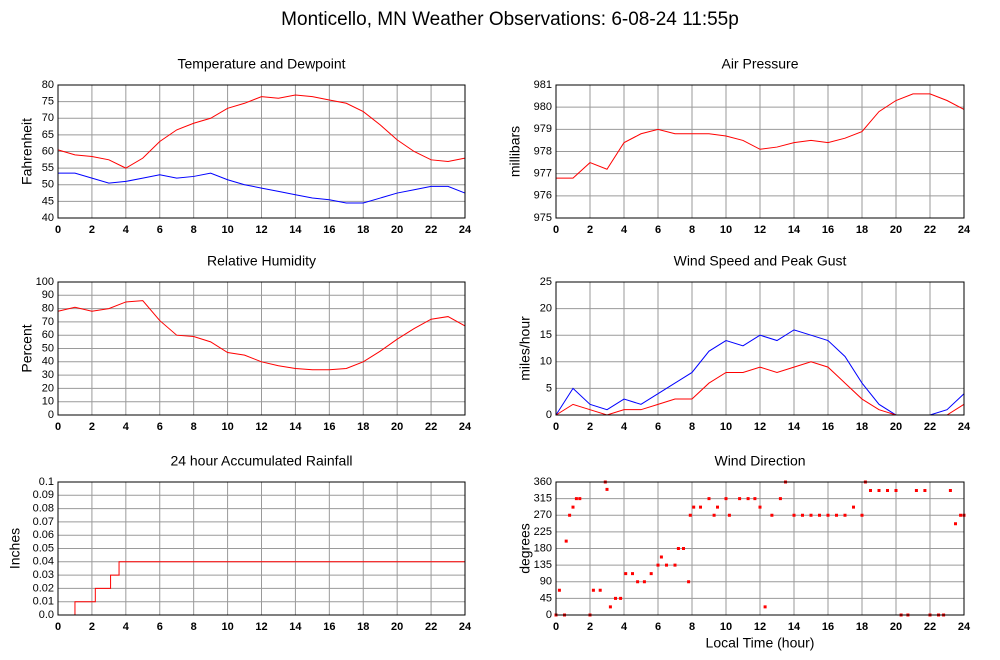 This screenshot has height=660, width=1000. I want to click on y-tick-label: 10, so click(546, 362).